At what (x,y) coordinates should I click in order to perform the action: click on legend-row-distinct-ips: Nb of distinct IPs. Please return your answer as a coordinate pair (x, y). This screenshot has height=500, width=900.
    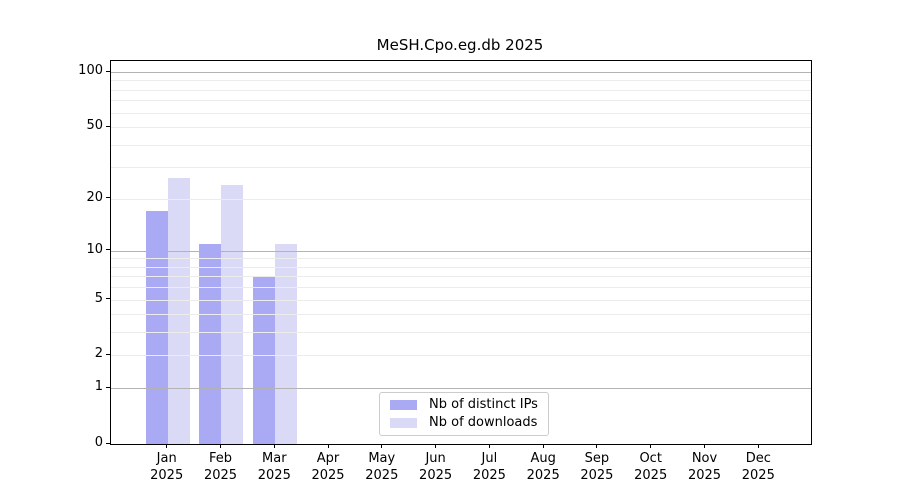
    Looking at the image, I should click on (464, 405).